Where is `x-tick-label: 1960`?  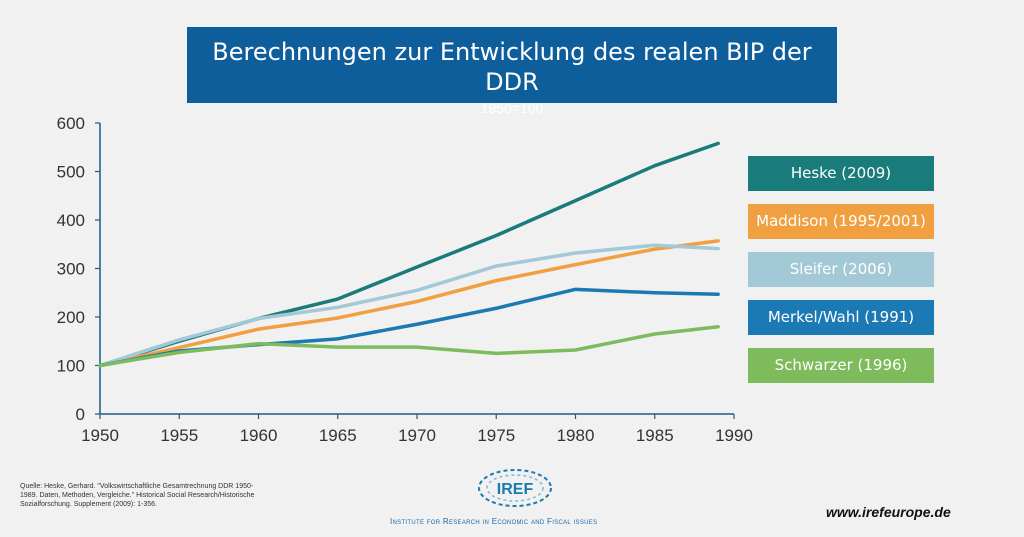 x-tick-label: 1960 is located at coordinates (259, 435).